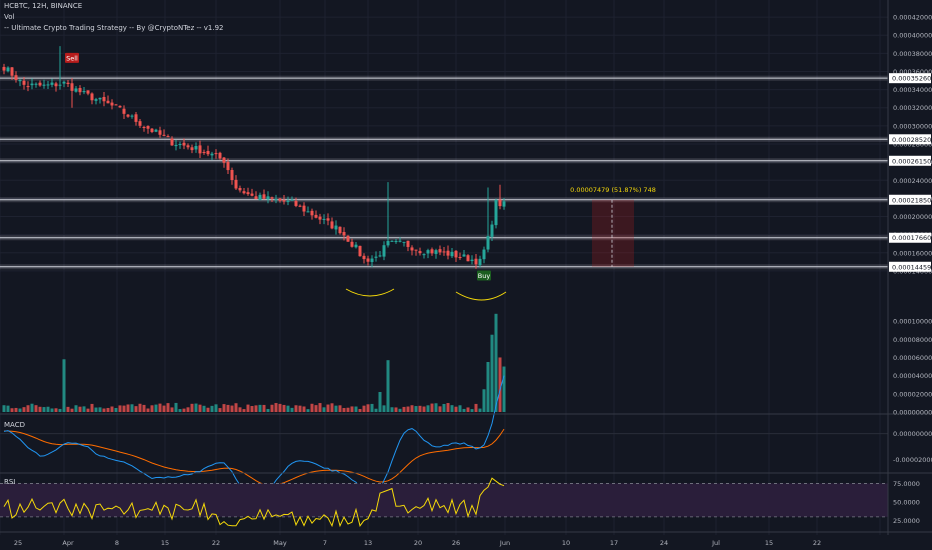 The image size is (932, 550). I want to click on macd-tick-0: 0.00000000, so click(912, 434).